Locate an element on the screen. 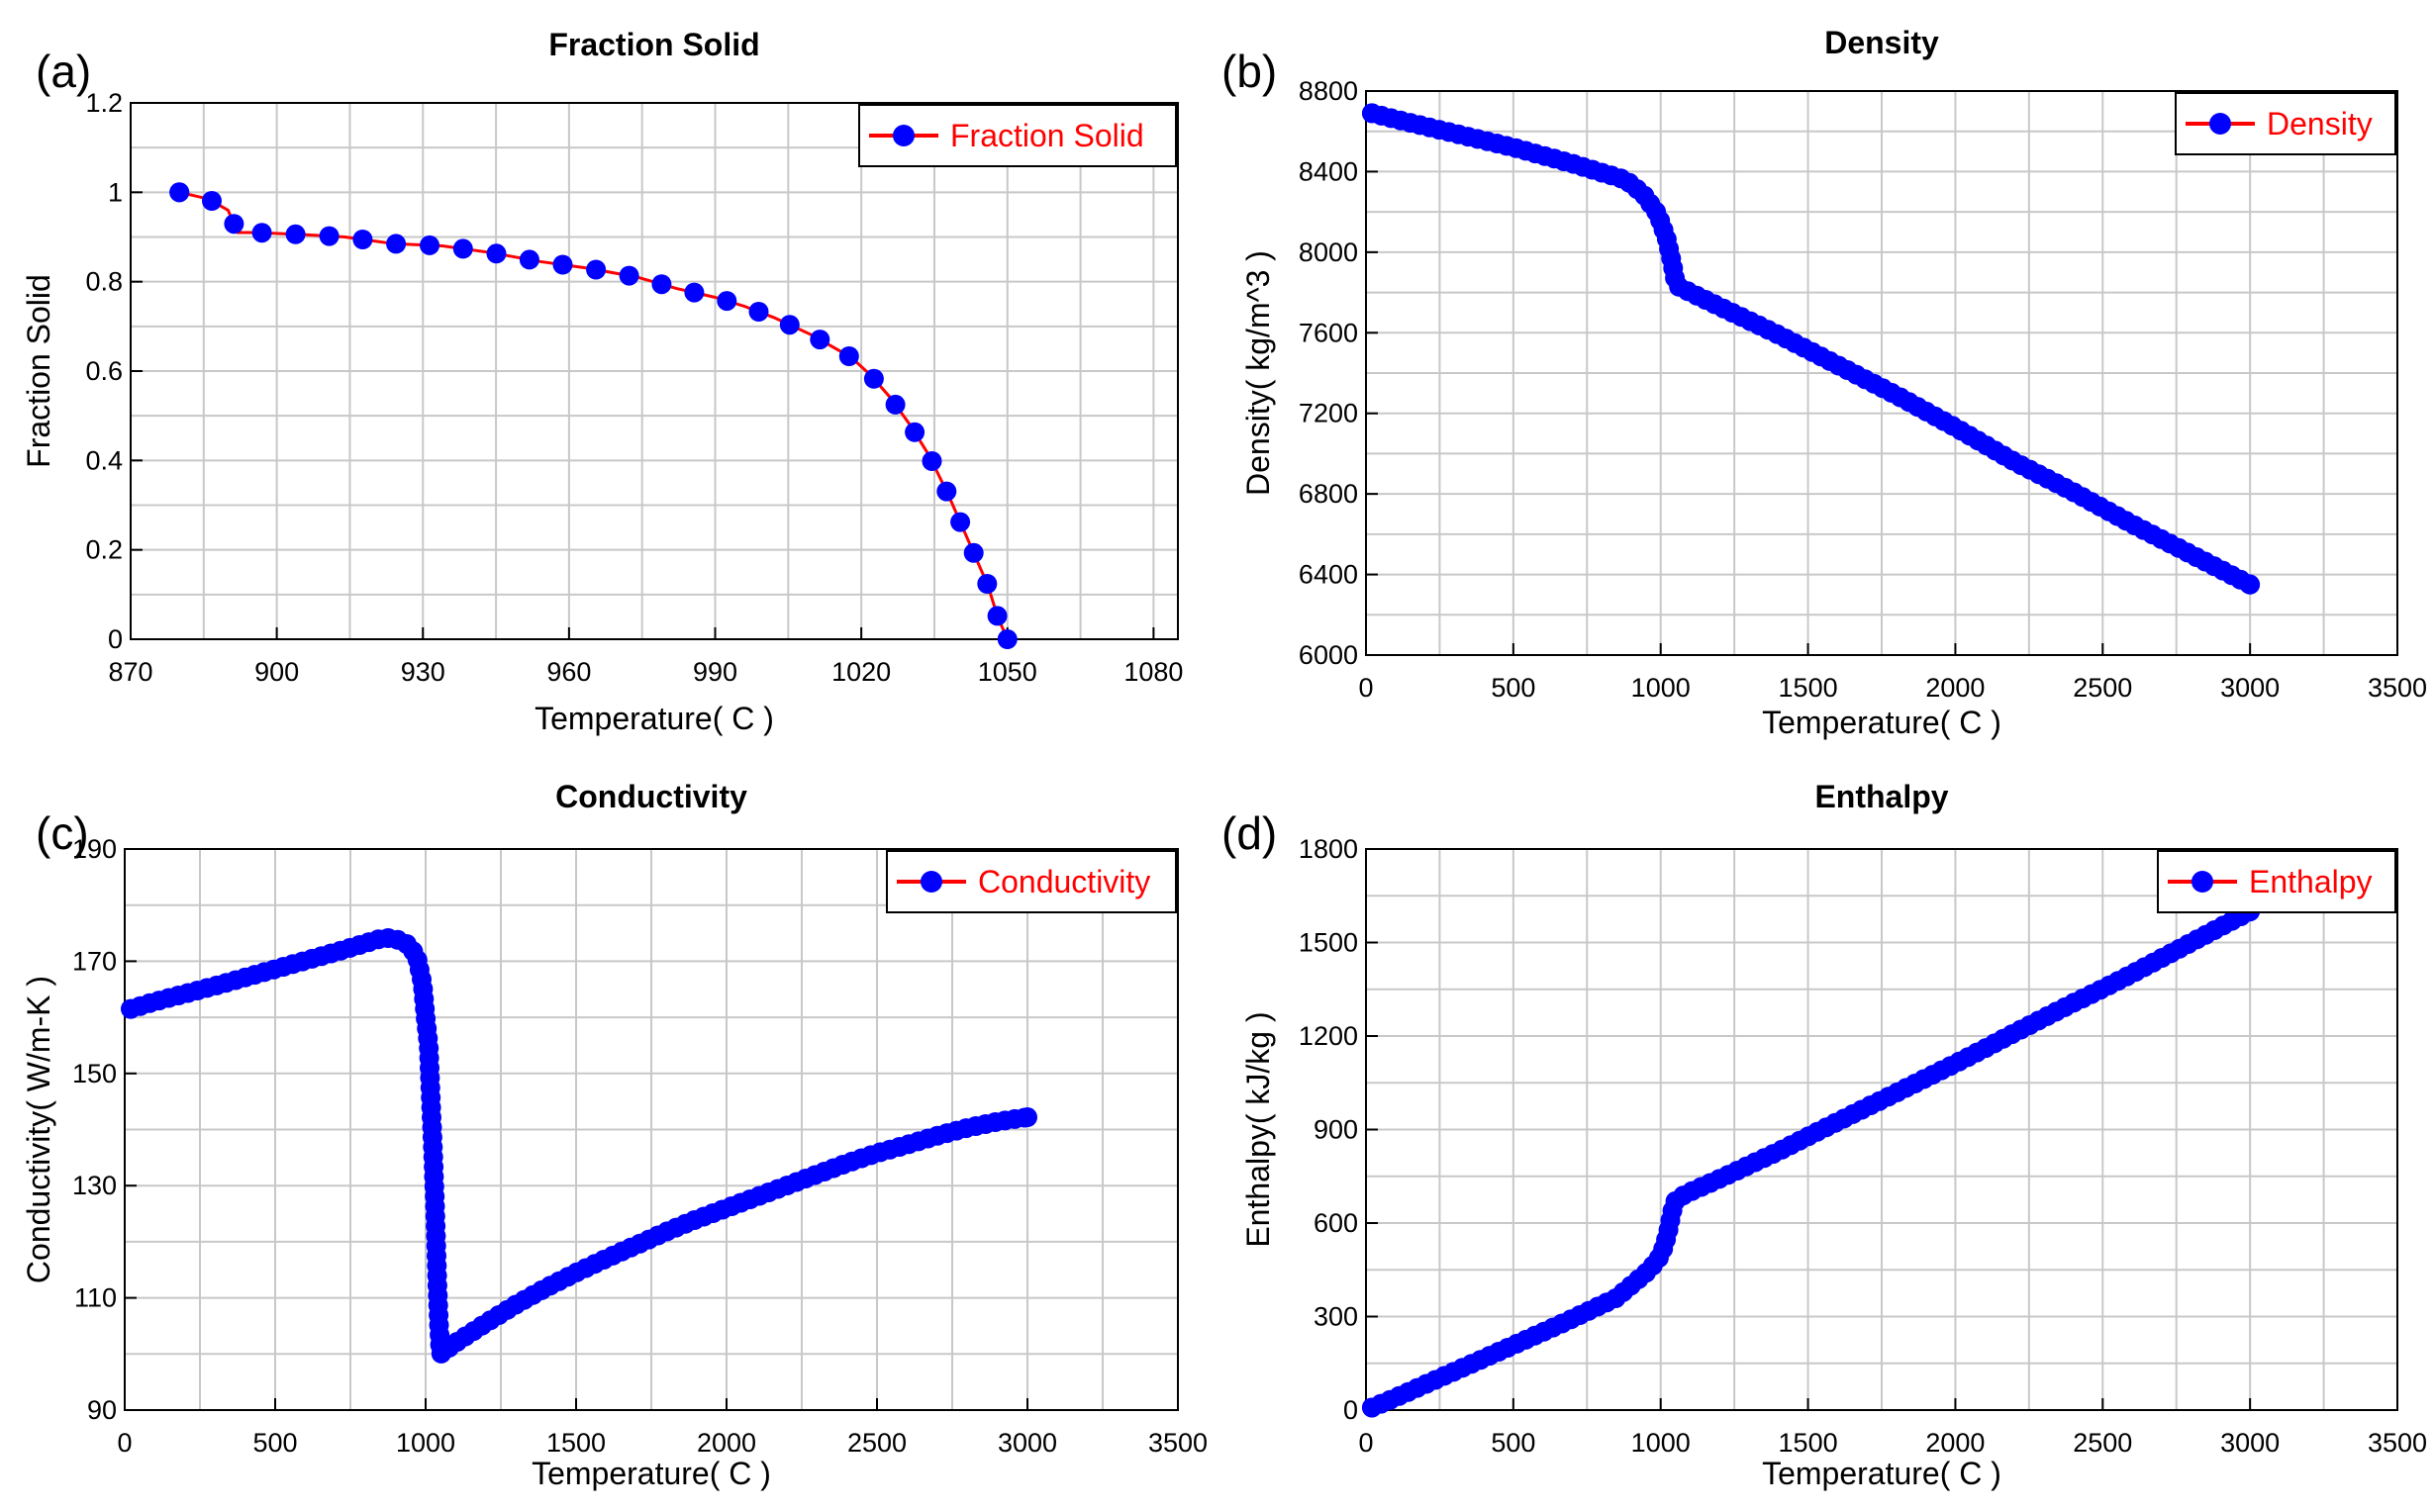 The image size is (2435, 1512). y-tick-label: 0.6 is located at coordinates (104, 371).